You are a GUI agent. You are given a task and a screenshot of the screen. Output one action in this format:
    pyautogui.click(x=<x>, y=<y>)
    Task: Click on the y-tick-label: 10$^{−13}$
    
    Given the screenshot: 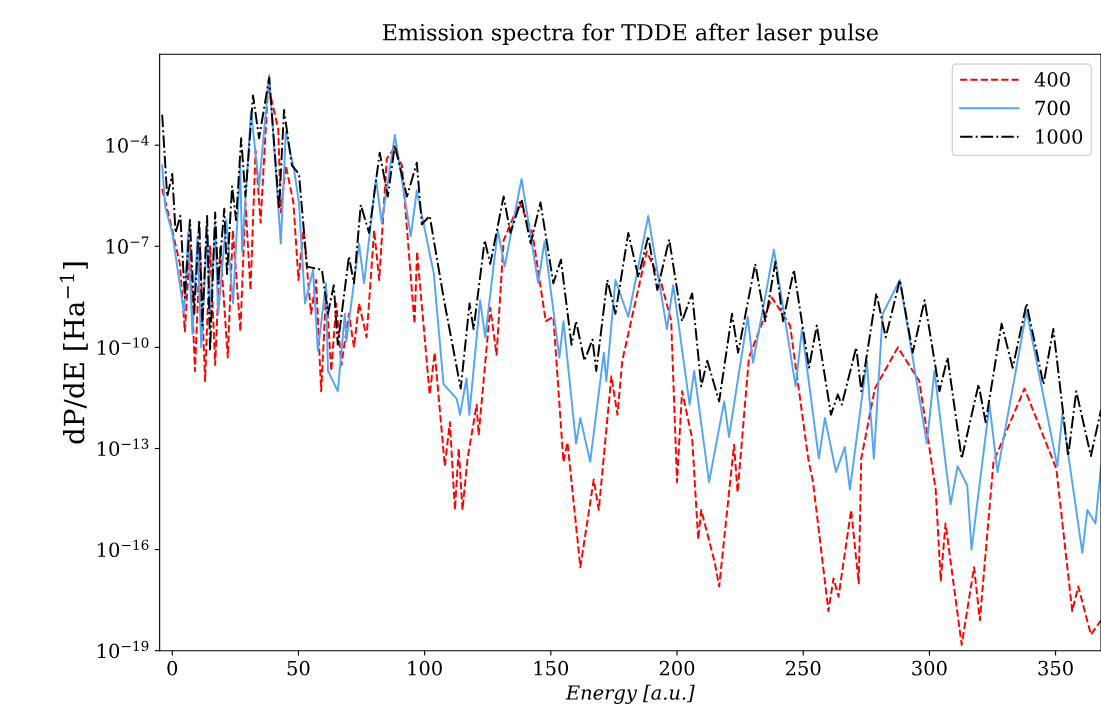 What is the action you would take?
    pyautogui.click(x=123, y=447)
    